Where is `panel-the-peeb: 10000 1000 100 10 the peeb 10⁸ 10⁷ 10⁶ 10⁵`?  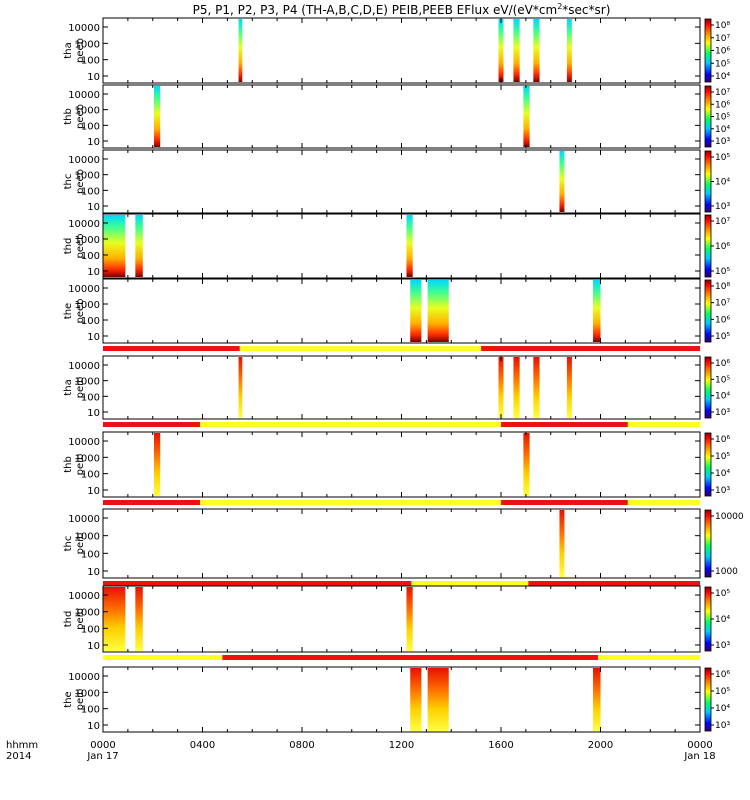 panel-the-peeb: 10000 1000 100 10 the peeb 10⁸ 10⁷ 10⁶ 10⁵ is located at coordinates (396, 314).